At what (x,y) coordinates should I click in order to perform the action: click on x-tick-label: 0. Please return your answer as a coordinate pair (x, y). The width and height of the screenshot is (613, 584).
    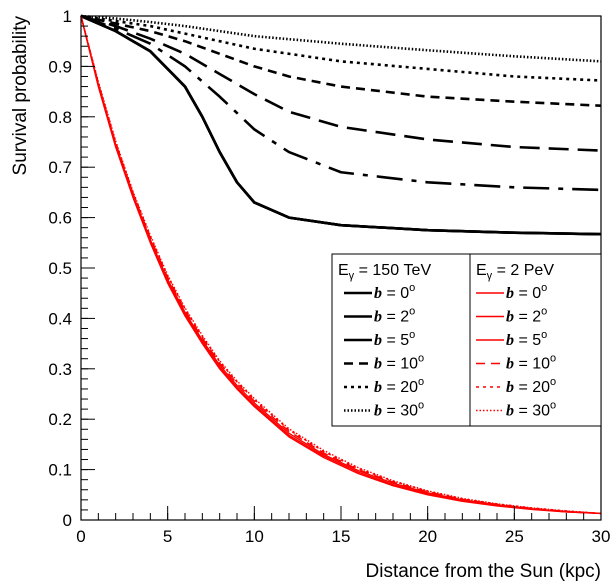
    Looking at the image, I should click on (80, 536).